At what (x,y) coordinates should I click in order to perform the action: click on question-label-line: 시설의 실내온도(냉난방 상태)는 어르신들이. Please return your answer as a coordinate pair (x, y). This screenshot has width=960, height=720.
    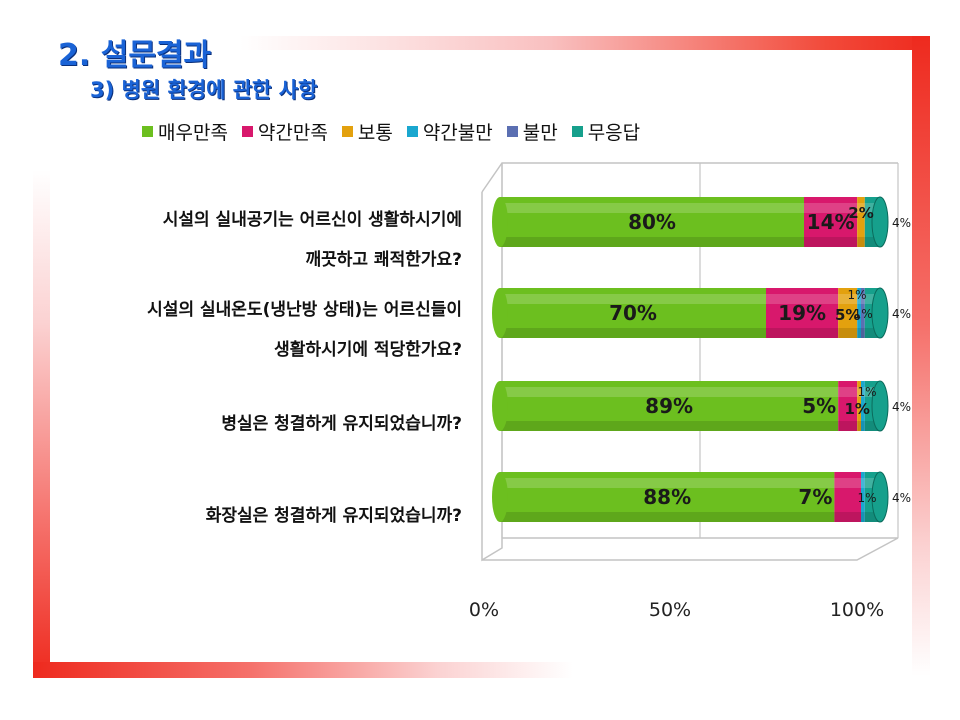
    Looking at the image, I should click on (304, 310).